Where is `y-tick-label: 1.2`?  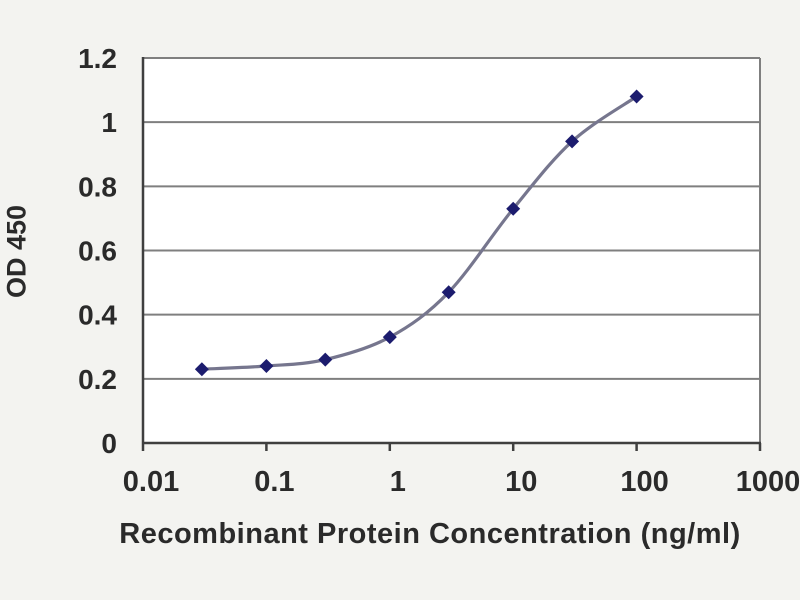 y-tick-label: 1.2 is located at coordinates (97, 58).